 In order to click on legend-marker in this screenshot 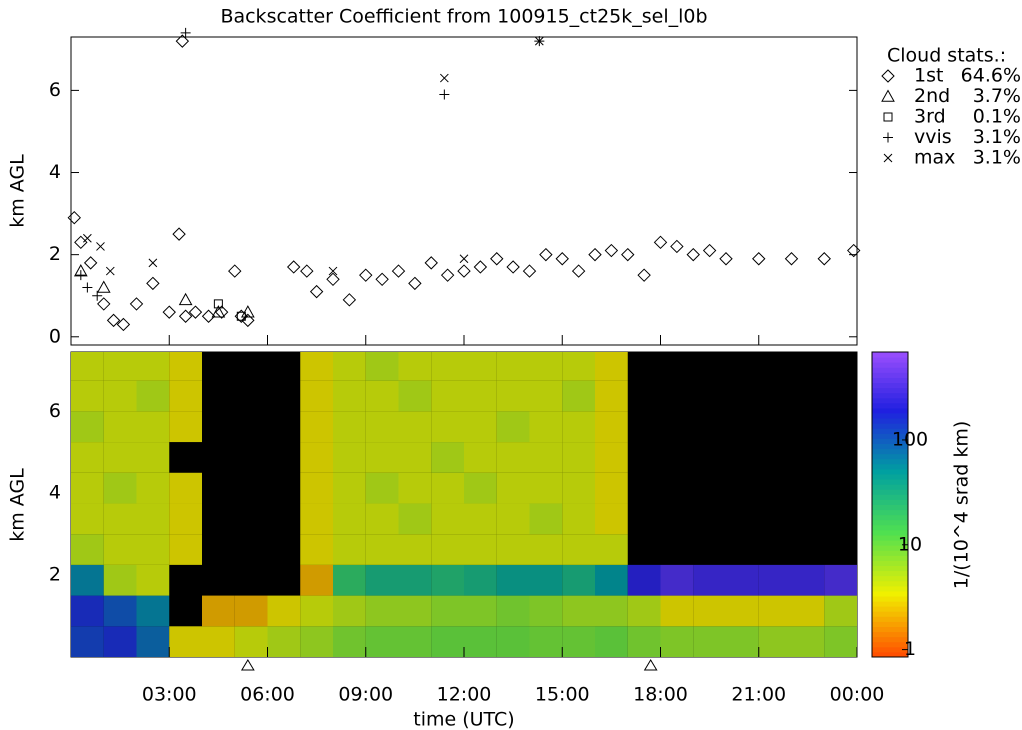, I will do `click(888, 117)`.